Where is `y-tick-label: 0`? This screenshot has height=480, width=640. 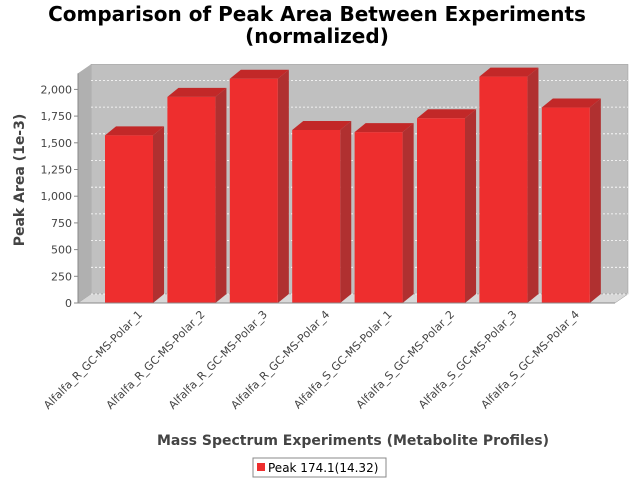
y-tick-label: 0 is located at coordinates (68, 303).